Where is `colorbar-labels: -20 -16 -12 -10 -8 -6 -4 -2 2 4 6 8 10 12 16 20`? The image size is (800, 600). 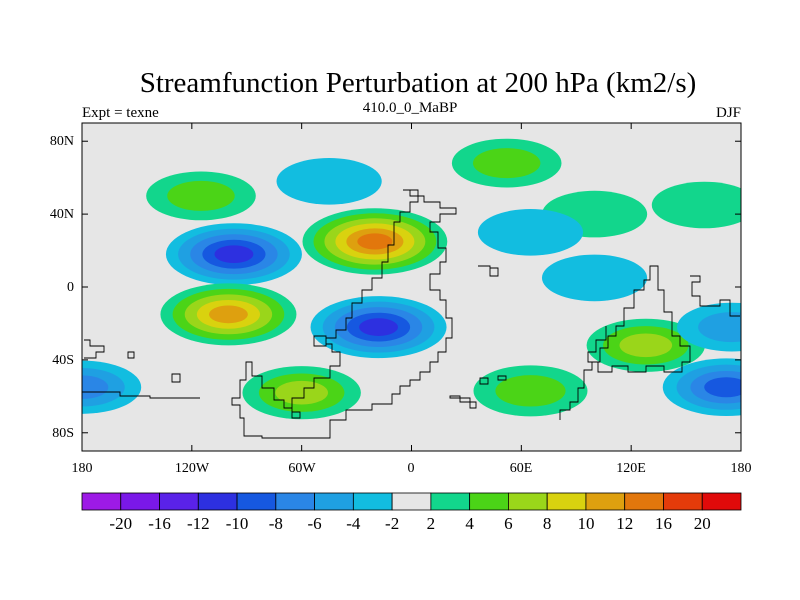 colorbar-labels: -20 -16 -12 -10 -8 -6 -4 -2 2 4 6 8 10 12 16 20 is located at coordinates (409, 523).